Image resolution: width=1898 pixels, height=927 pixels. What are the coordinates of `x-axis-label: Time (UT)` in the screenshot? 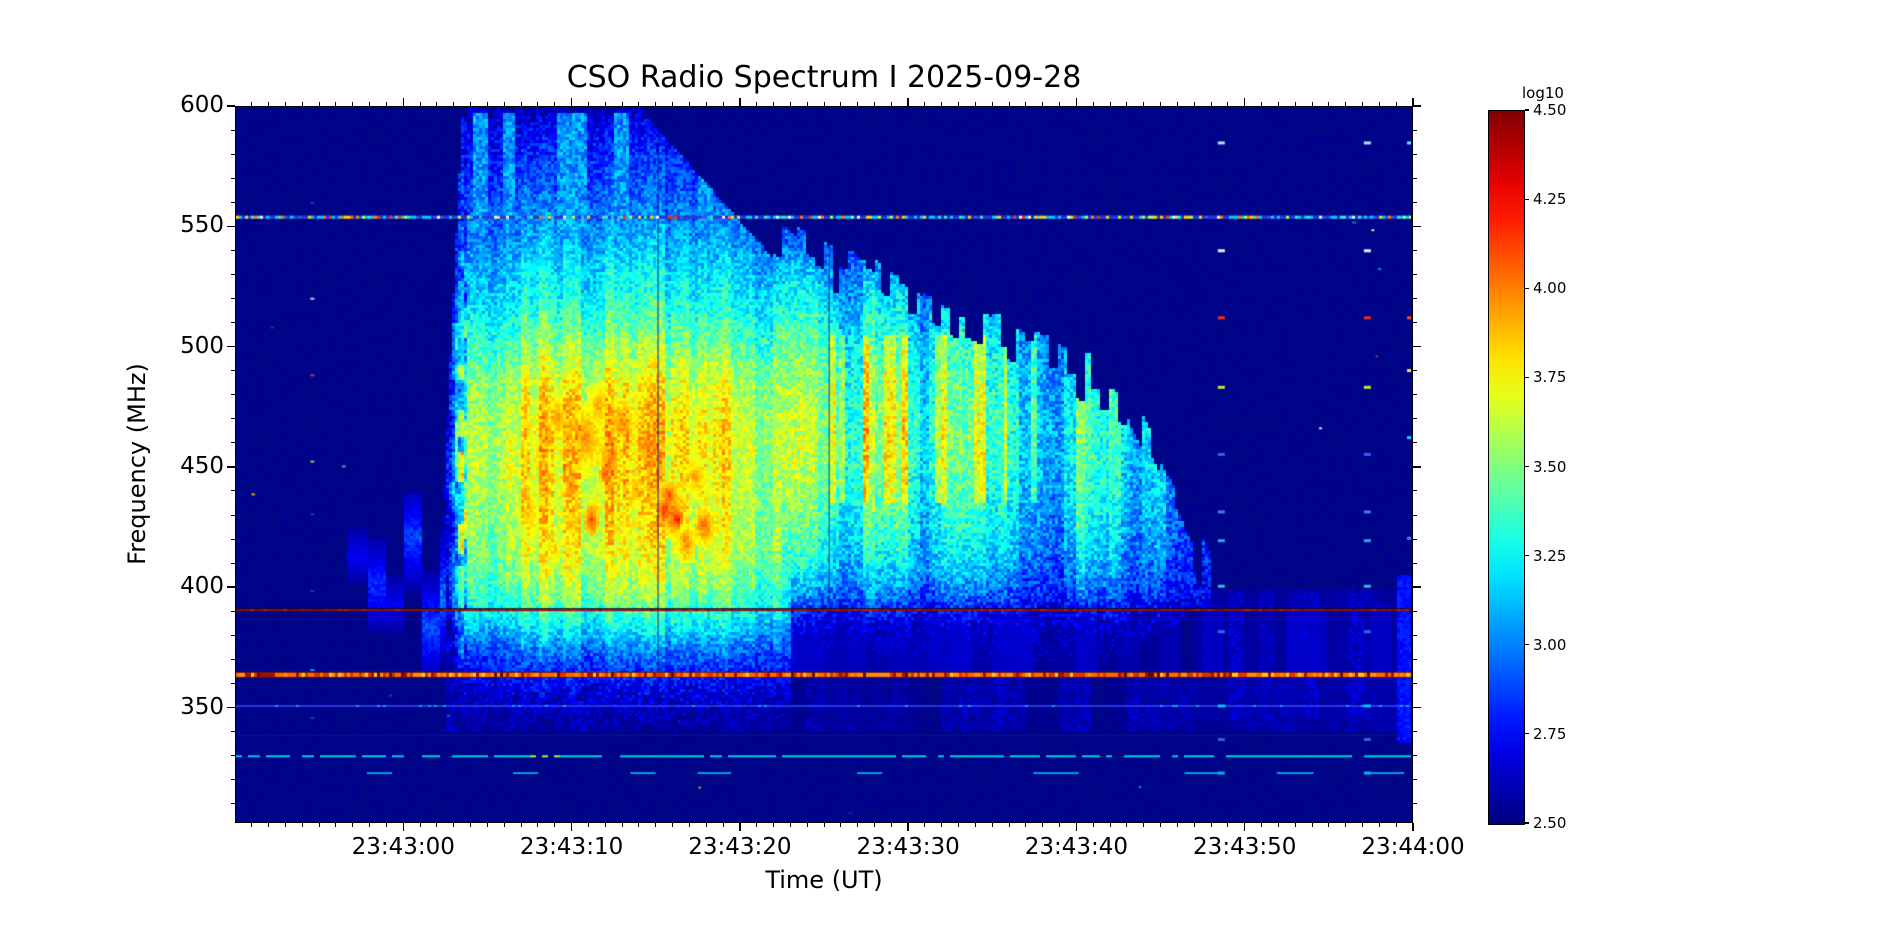 It's located at (824, 880).